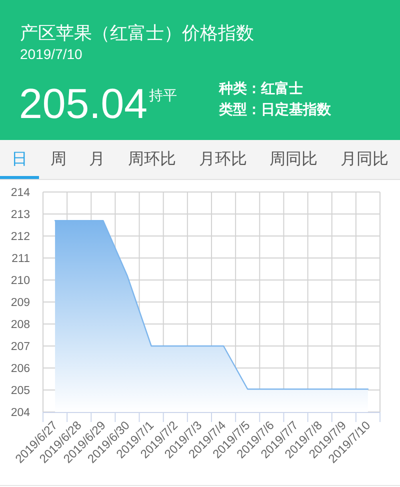 Image resolution: width=400 pixels, height=487 pixels. What do you see at coordinates (275, 109) in the screenshot?
I see `text: 类型：日定基指数` at bounding box center [275, 109].